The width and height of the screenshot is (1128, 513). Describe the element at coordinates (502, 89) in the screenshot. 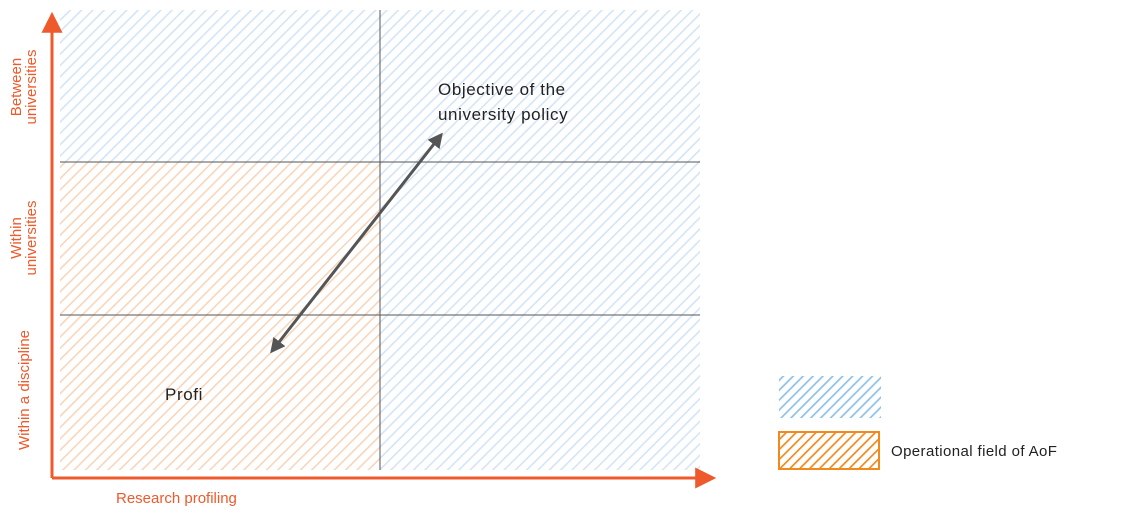

I see `objective-text-line1: Objective of the` at that location.